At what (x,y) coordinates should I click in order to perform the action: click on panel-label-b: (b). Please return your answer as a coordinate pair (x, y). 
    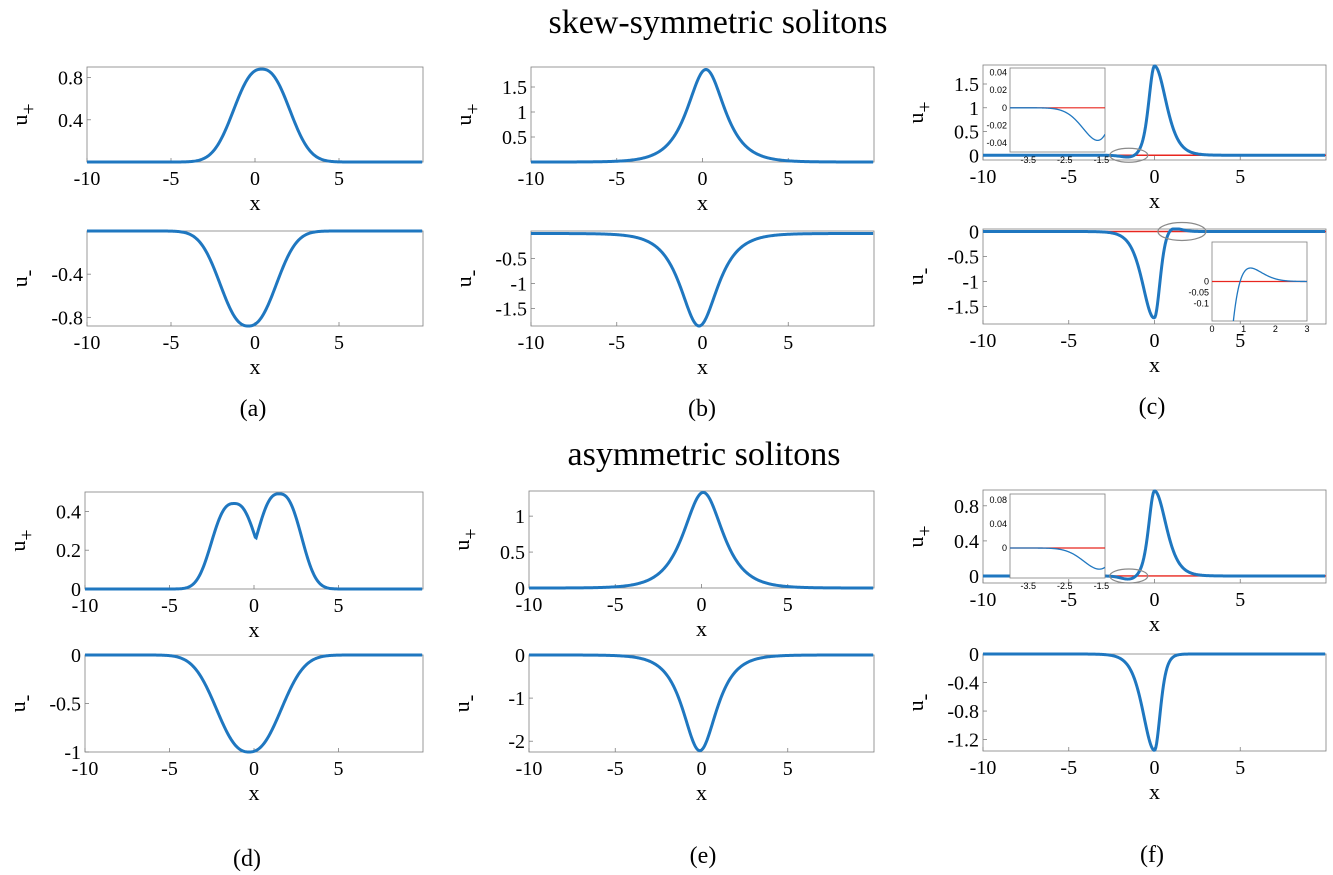
    Looking at the image, I should click on (702, 409).